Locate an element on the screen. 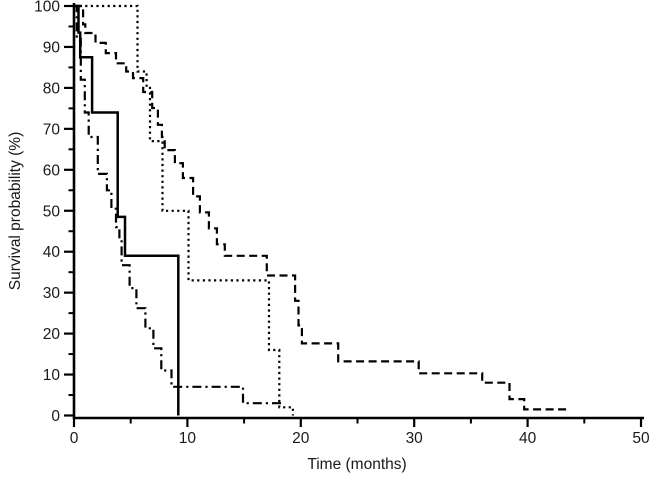  x-tick-label: 10 is located at coordinates (188, 438).